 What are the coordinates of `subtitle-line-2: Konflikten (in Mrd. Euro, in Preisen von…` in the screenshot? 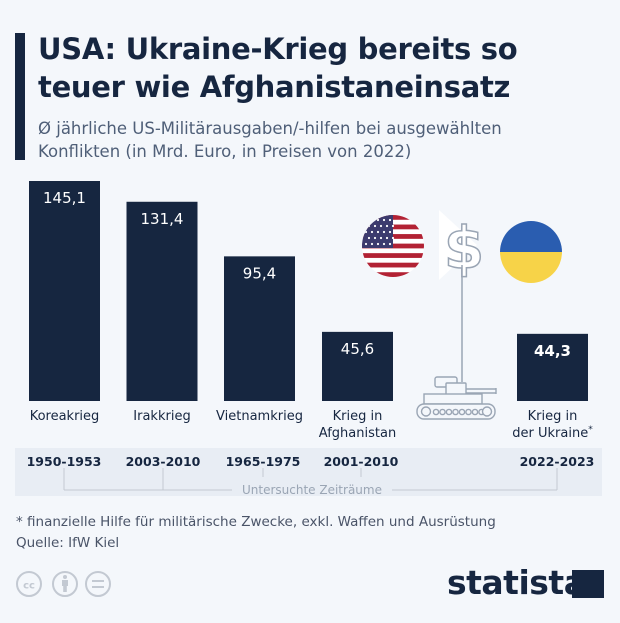 It's located at (225, 151).